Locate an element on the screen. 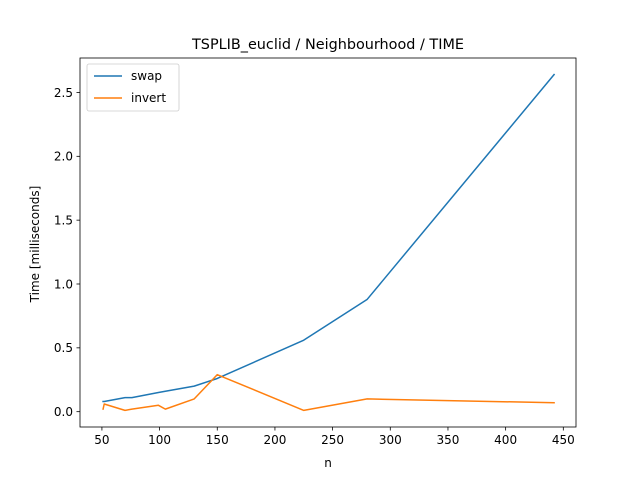 The width and height of the screenshot is (640, 480). x-tick-label: 450 is located at coordinates (563, 440).